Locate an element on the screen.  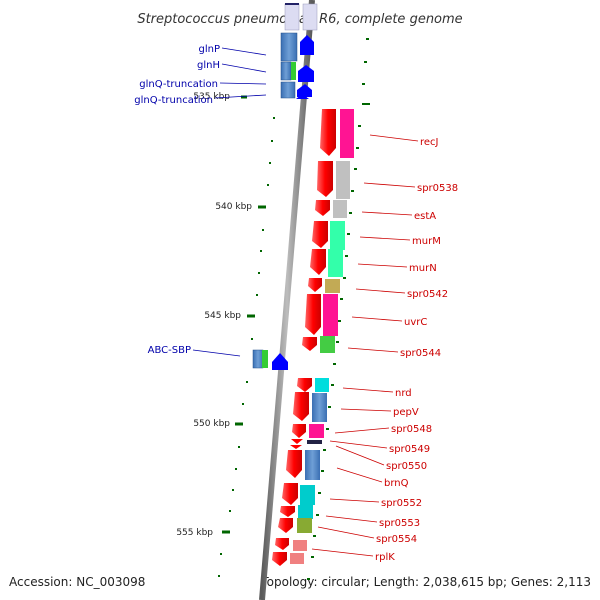
recJ-arrow is located at coordinates (328, 132).